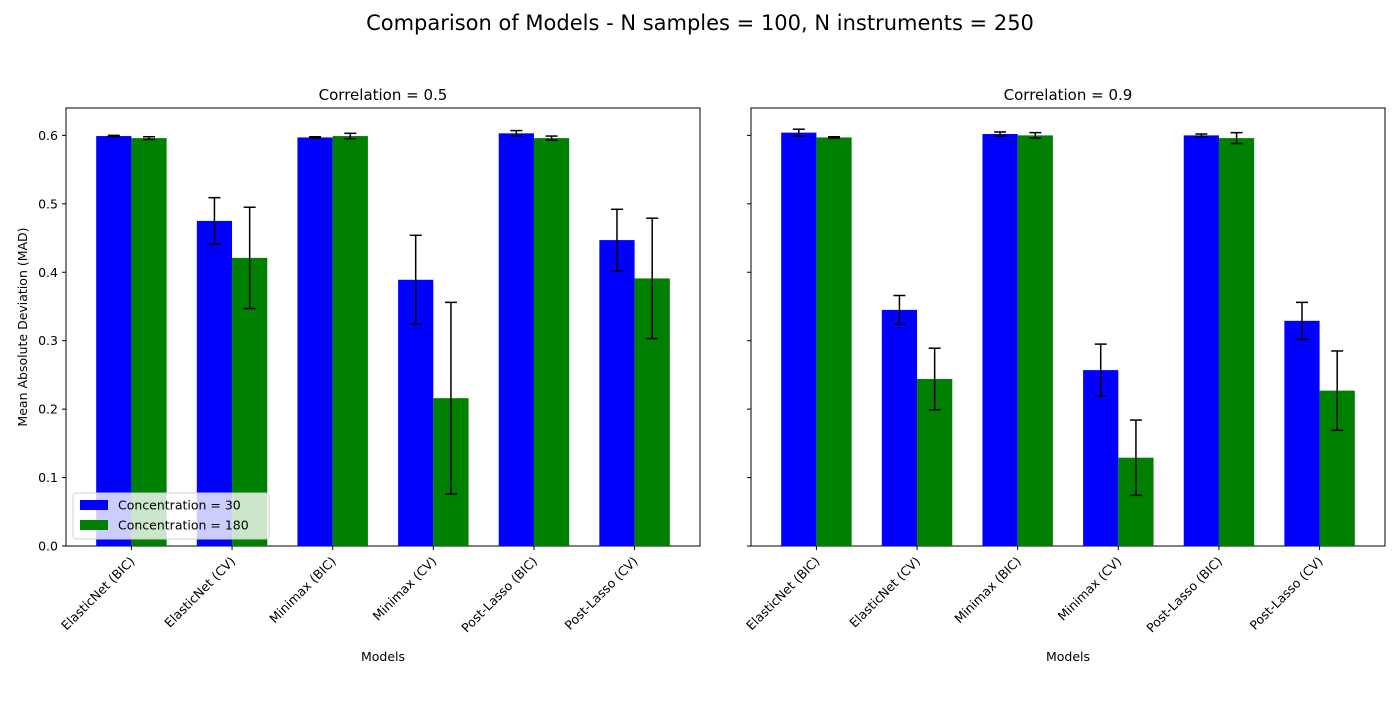  Describe the element at coordinates (48, 409) in the screenshot. I see `y-tick-label: 0.2` at that location.